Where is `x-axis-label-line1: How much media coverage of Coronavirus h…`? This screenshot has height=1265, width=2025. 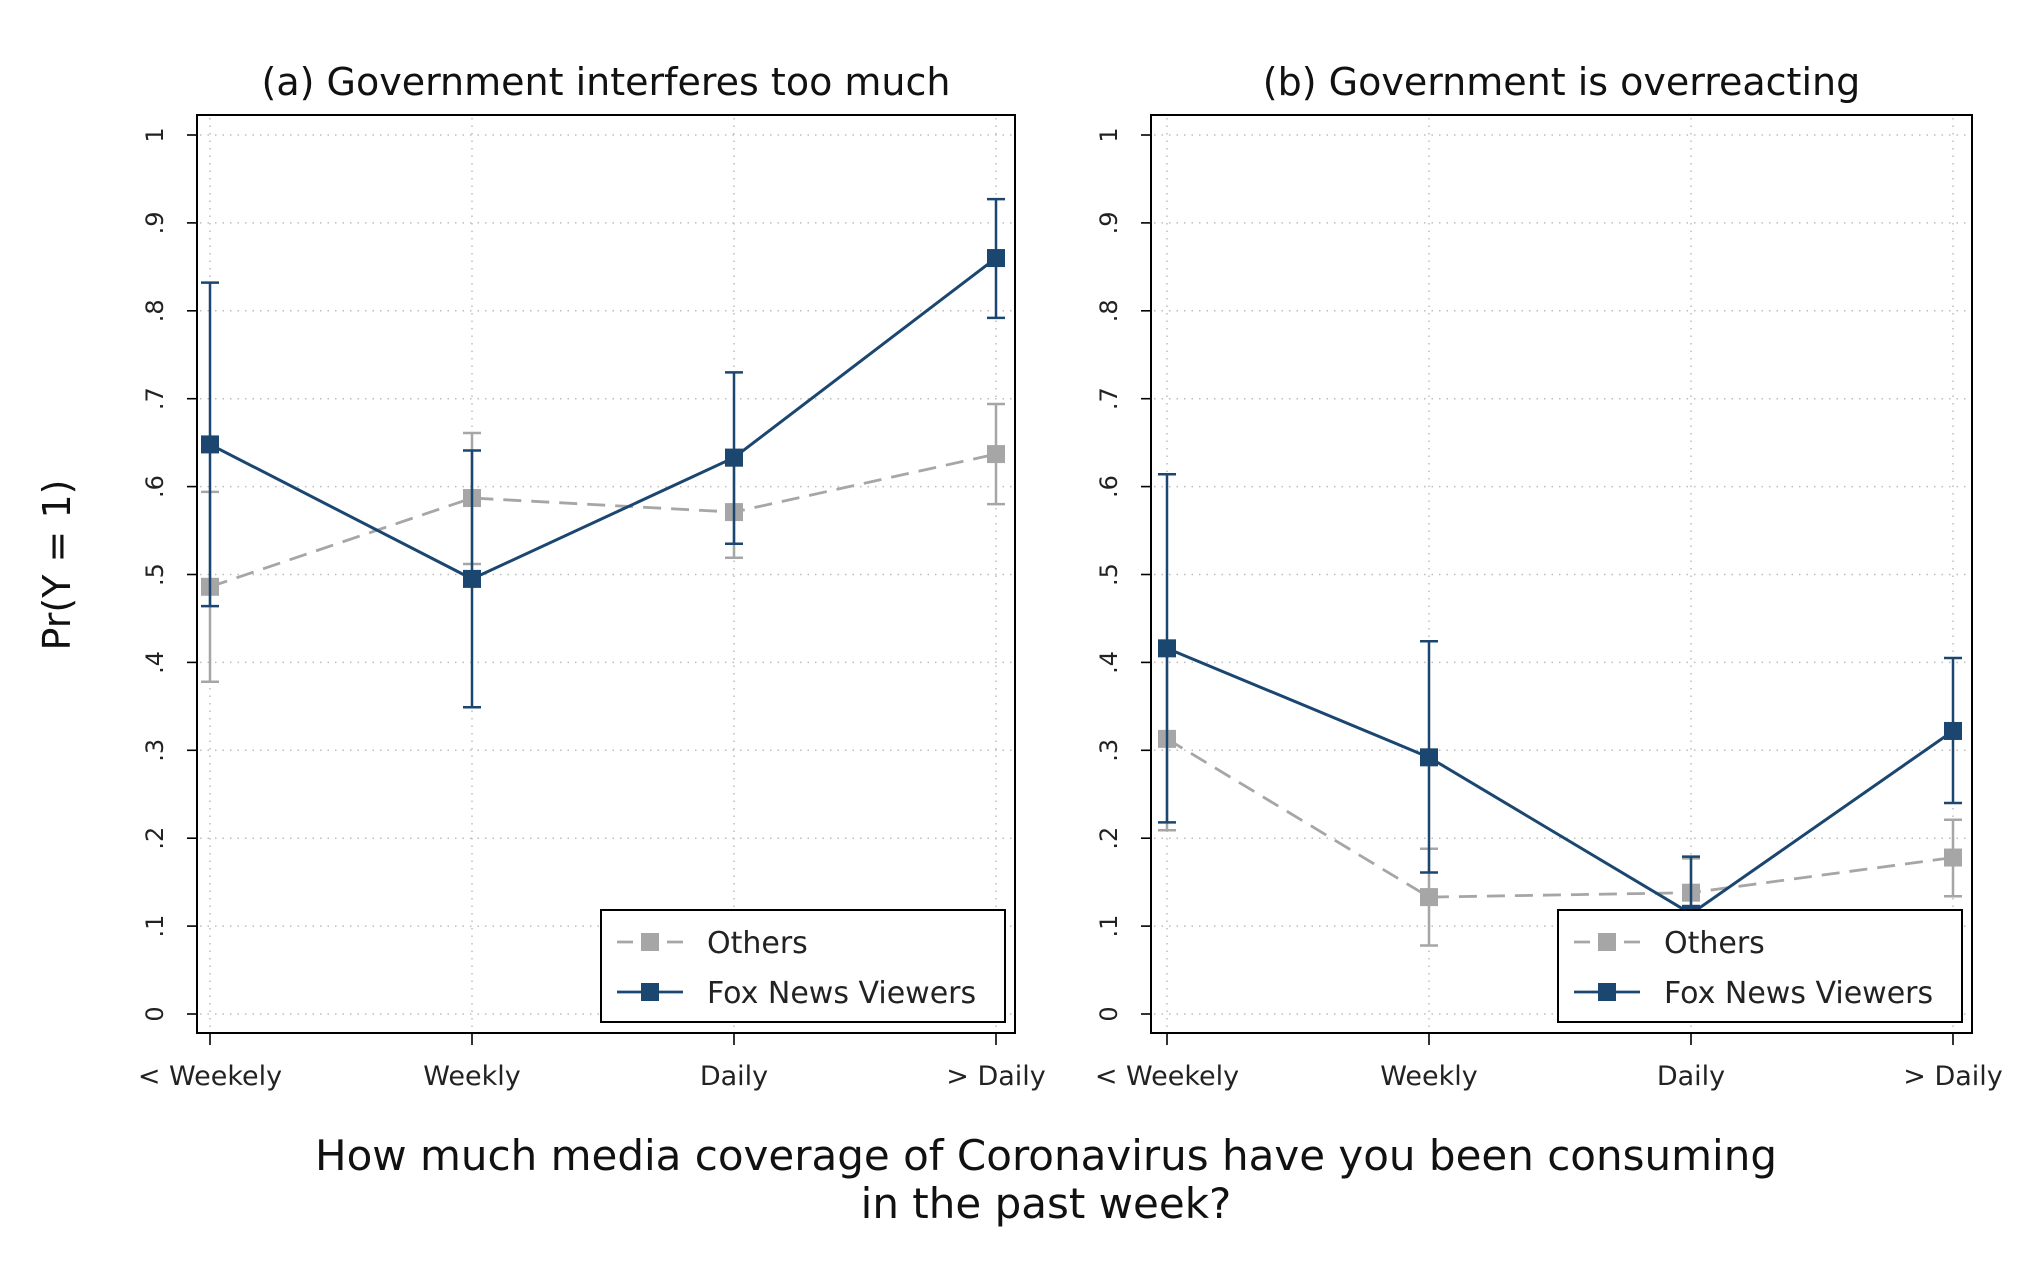
x-axis-label-line1: How much media coverage of Coronavirus h… is located at coordinates (1046, 1155).